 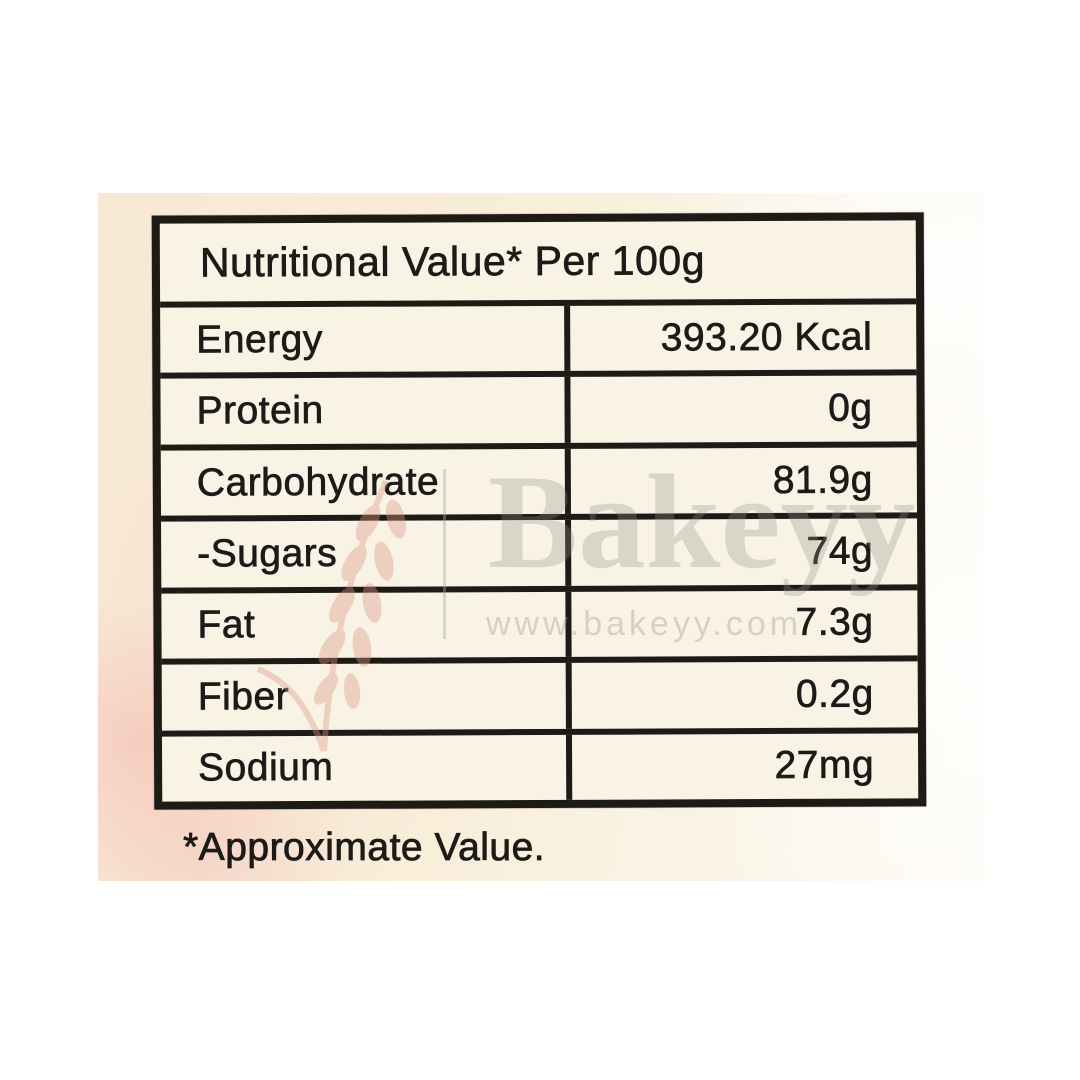 What do you see at coordinates (834, 622) in the screenshot?
I see `nutrient-value: 7.3g` at bounding box center [834, 622].